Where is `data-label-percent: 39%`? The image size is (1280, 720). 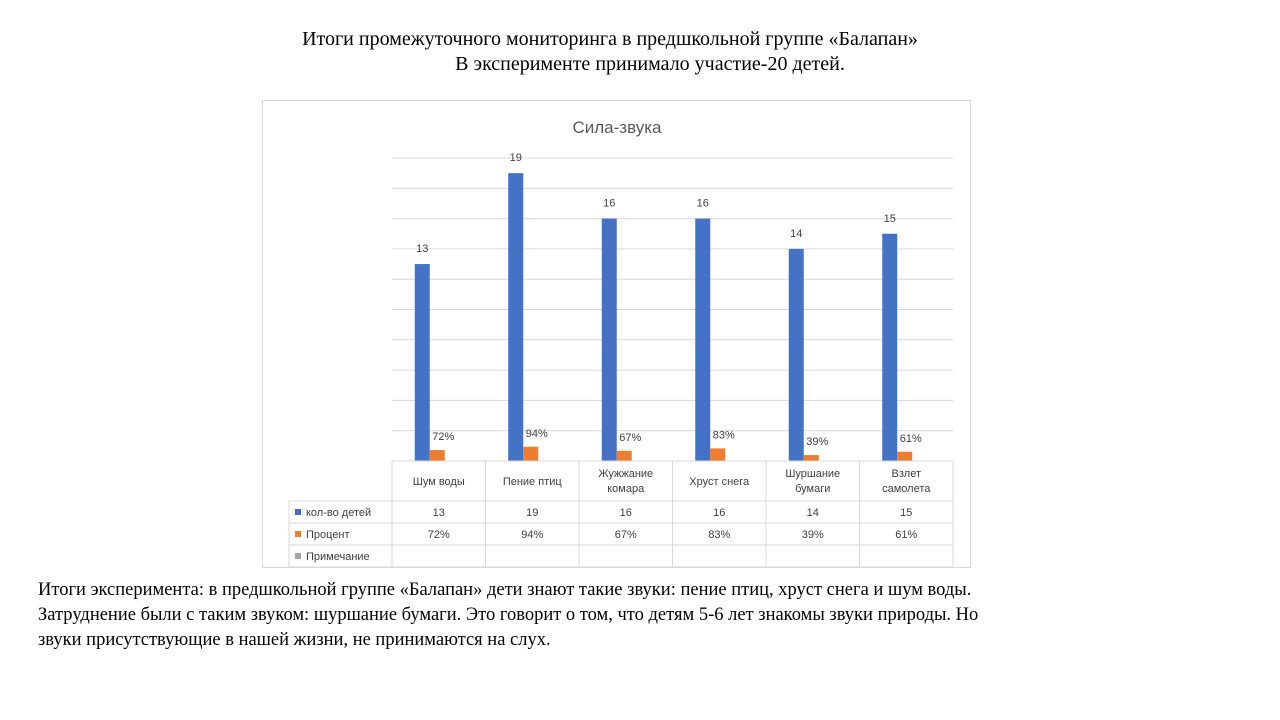
data-label-percent: 39% is located at coordinates (817, 442).